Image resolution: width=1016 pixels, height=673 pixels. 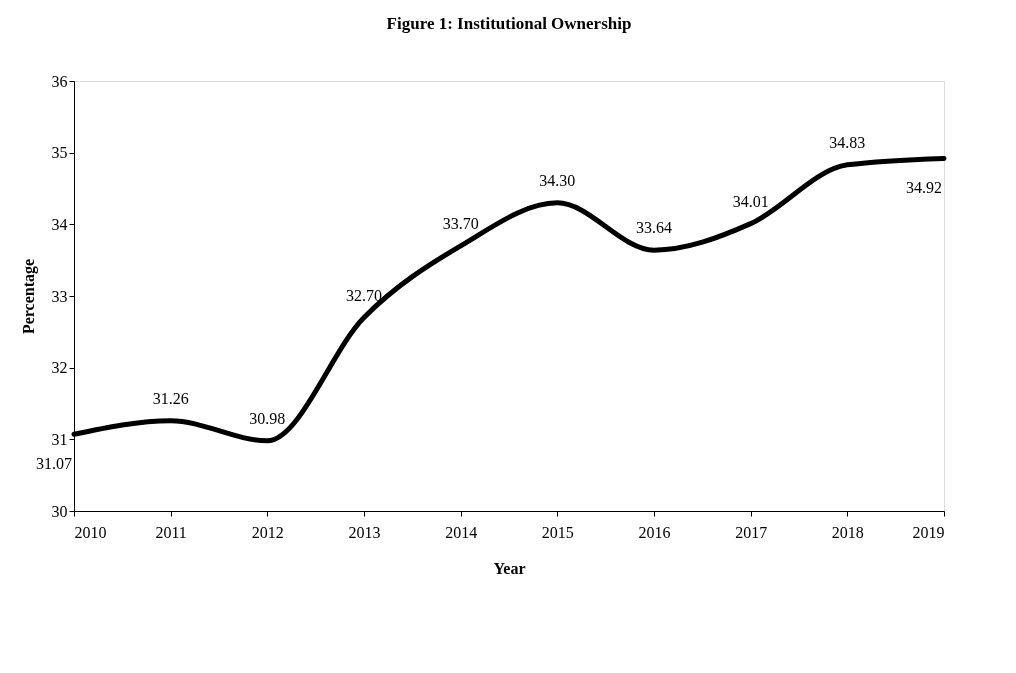 I want to click on x-tick-label: 2015, so click(x=557, y=532).